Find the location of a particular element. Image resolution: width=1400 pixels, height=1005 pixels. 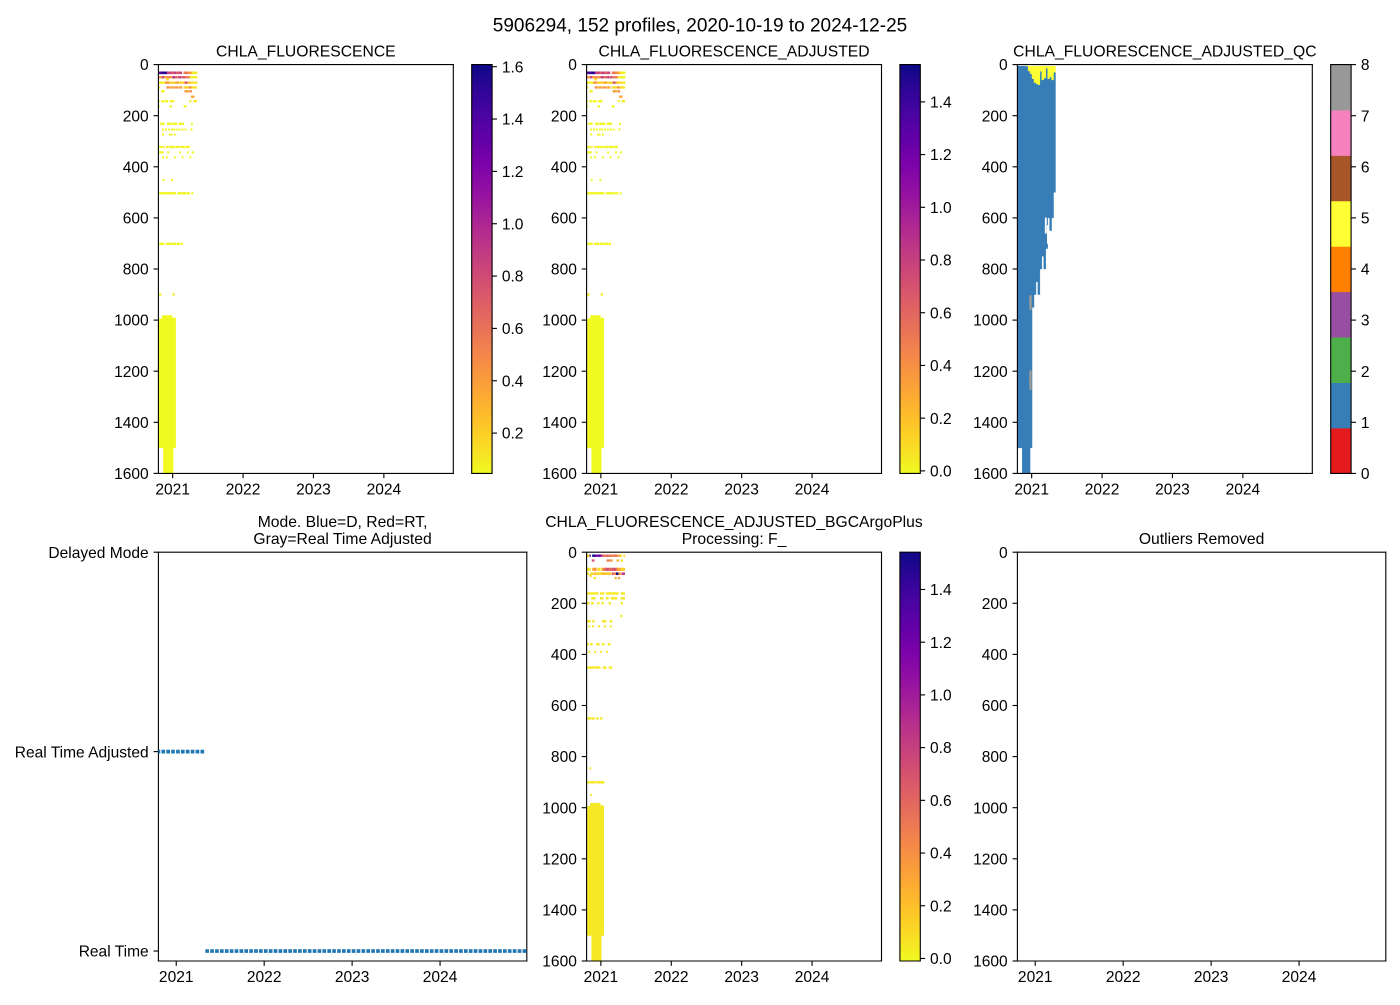

svg-text: CHLA_FLUORESCENCE is located at coordinates (306, 51).